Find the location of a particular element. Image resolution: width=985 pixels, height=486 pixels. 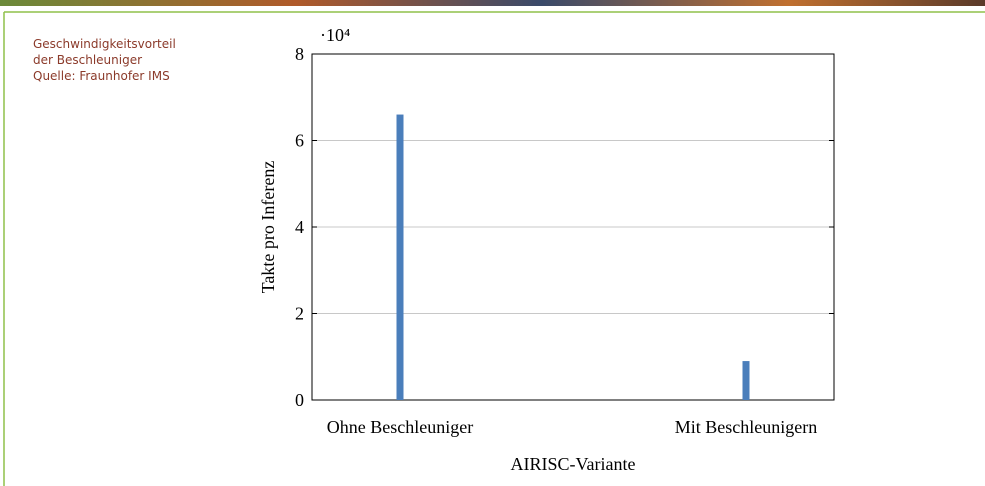

x-tick-label: Mit Beschleunigern is located at coordinates (746, 427).